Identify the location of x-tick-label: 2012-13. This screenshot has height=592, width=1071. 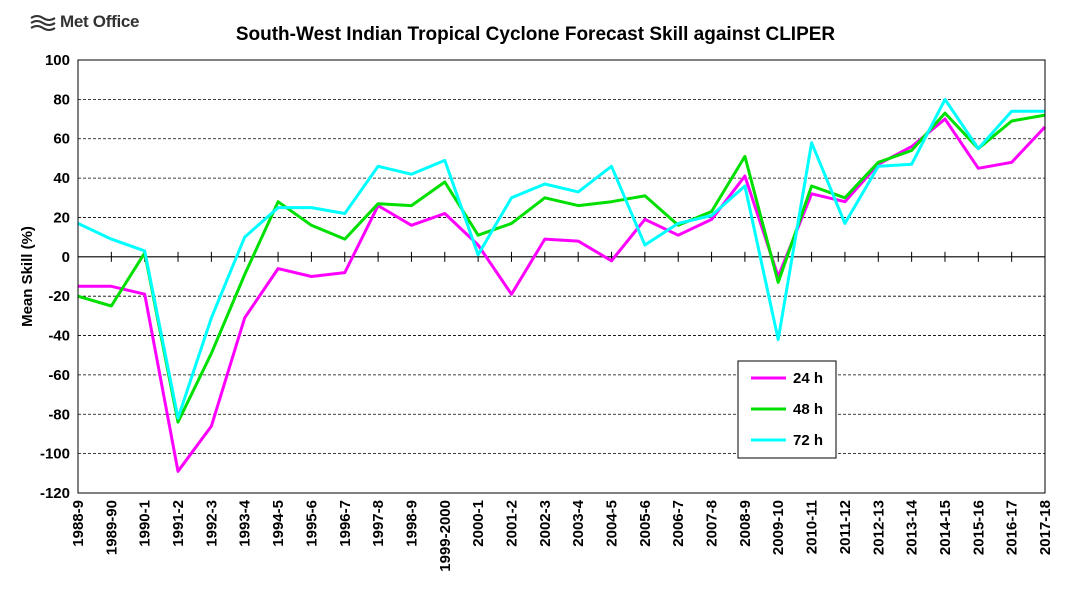
(878, 527).